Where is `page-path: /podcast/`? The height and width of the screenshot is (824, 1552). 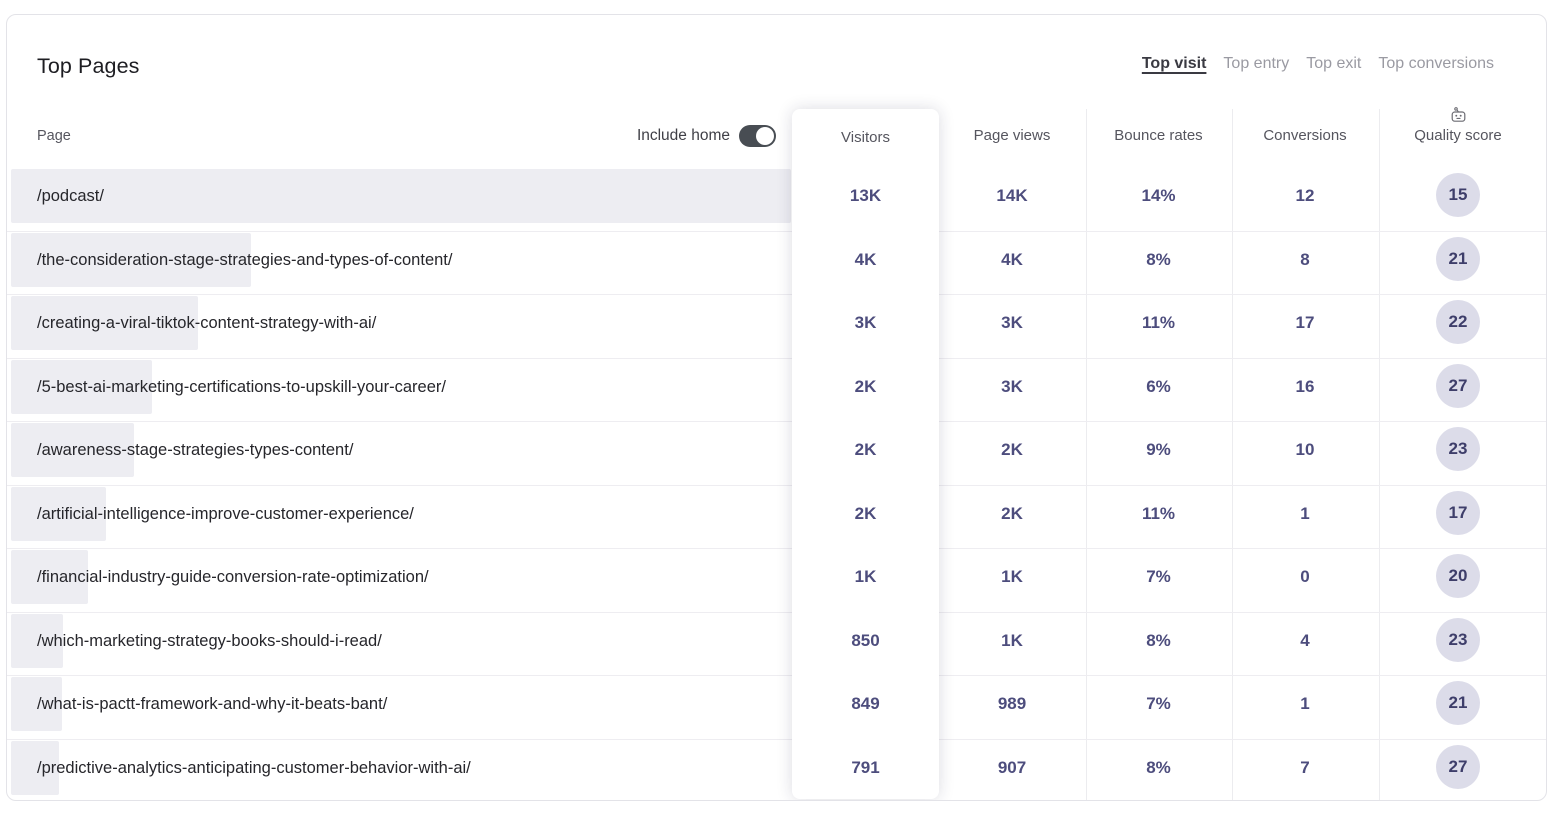
page-path: /podcast/ is located at coordinates (70, 196).